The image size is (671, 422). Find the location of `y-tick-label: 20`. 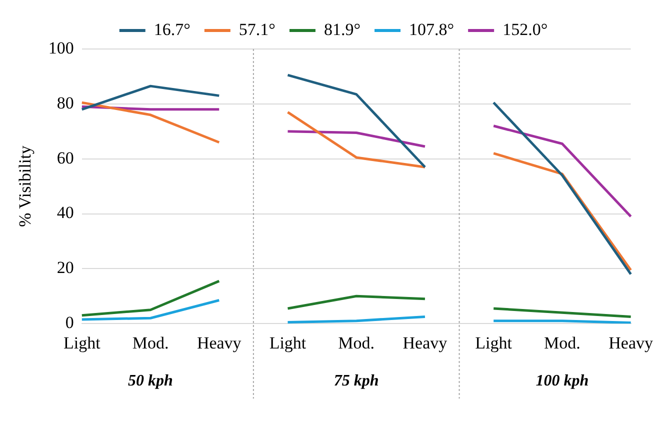

y-tick-label: 20 is located at coordinates (65, 268).